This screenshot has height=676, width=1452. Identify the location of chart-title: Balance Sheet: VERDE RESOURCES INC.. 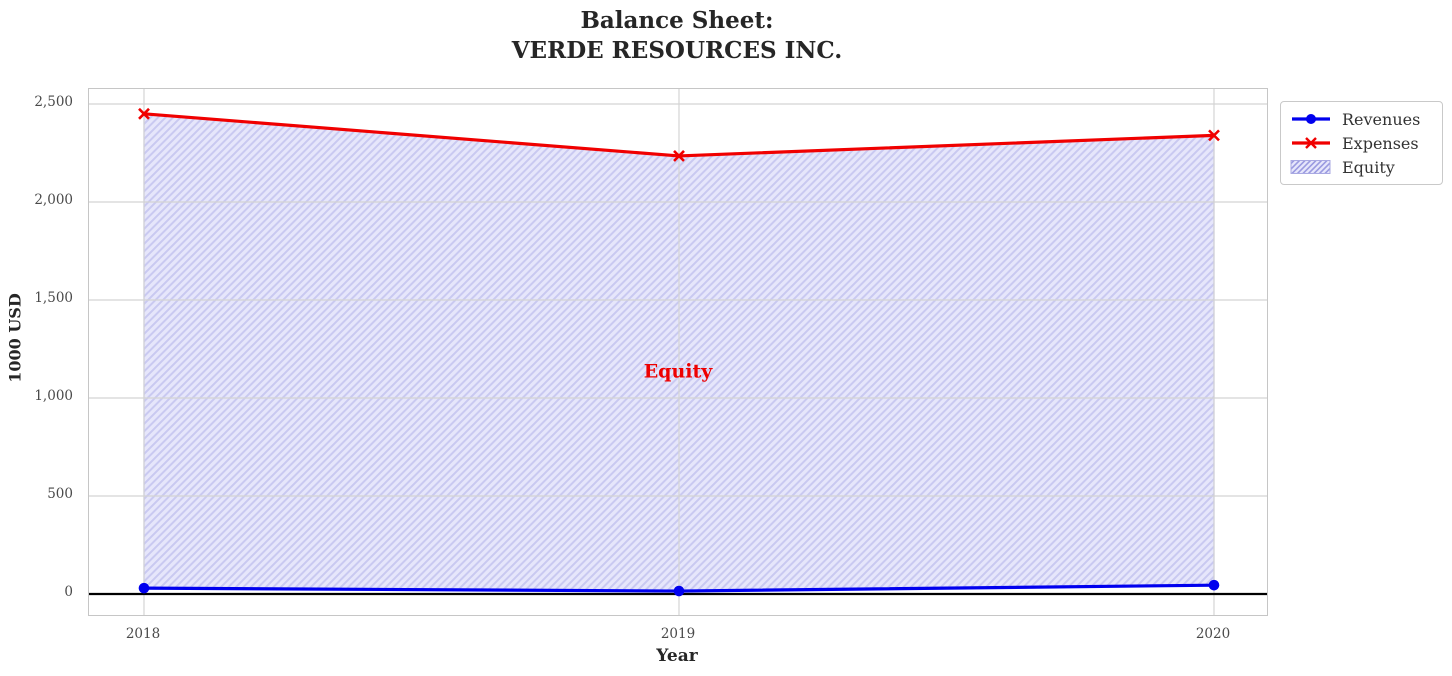
(677, 36).